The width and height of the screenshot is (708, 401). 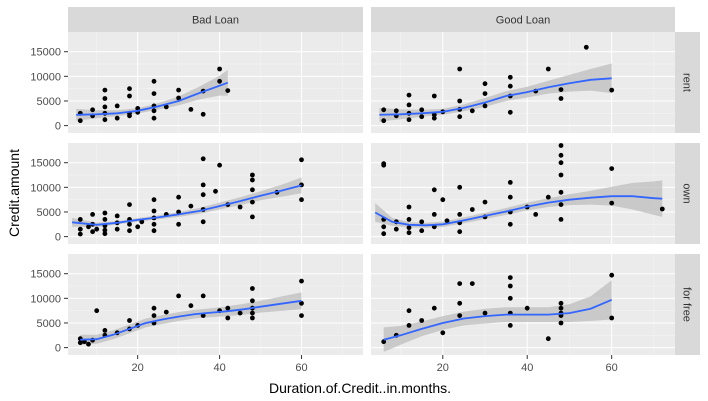 What do you see at coordinates (495, 92) in the screenshot?
I see `confidence-ribbon` at bounding box center [495, 92].